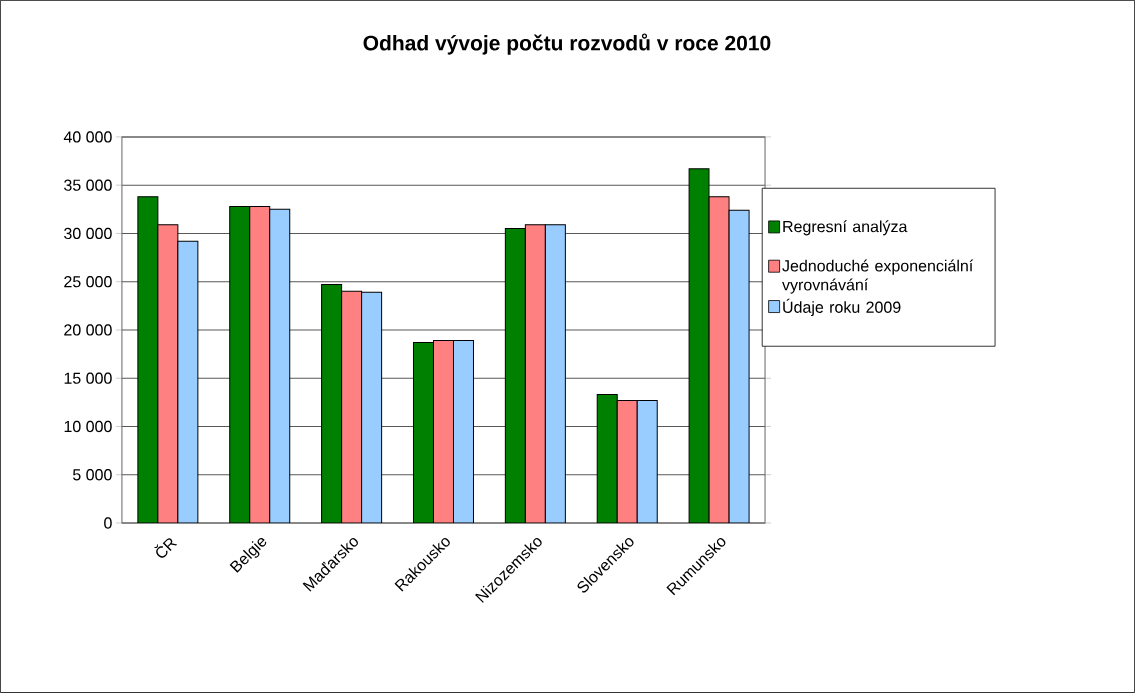 The width and height of the screenshot is (1135, 693). I want to click on y-tick-label: 35 000, so click(88, 185).